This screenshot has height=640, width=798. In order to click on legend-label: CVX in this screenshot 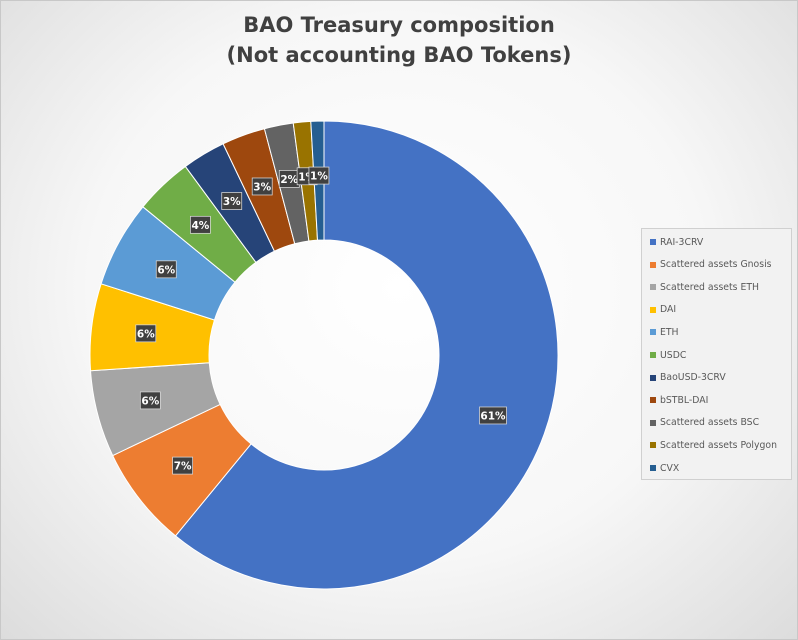, I will do `click(670, 468)`.